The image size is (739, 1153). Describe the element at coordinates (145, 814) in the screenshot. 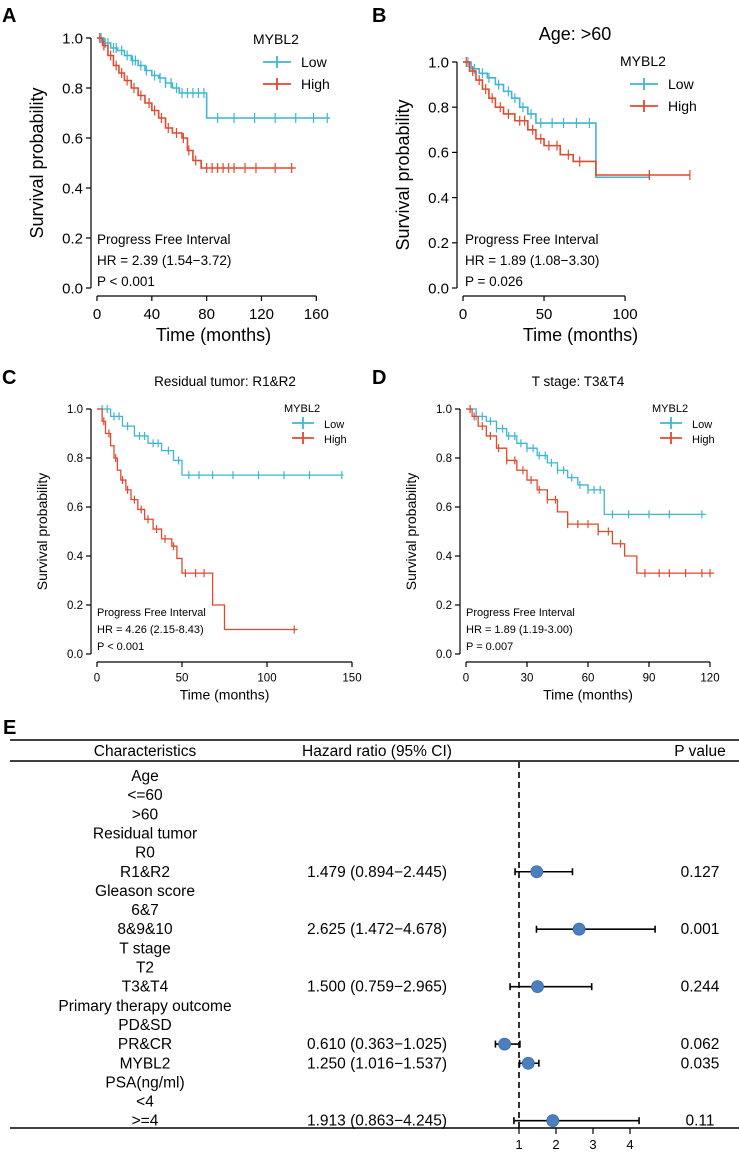

I see `row-label: >60` at that location.